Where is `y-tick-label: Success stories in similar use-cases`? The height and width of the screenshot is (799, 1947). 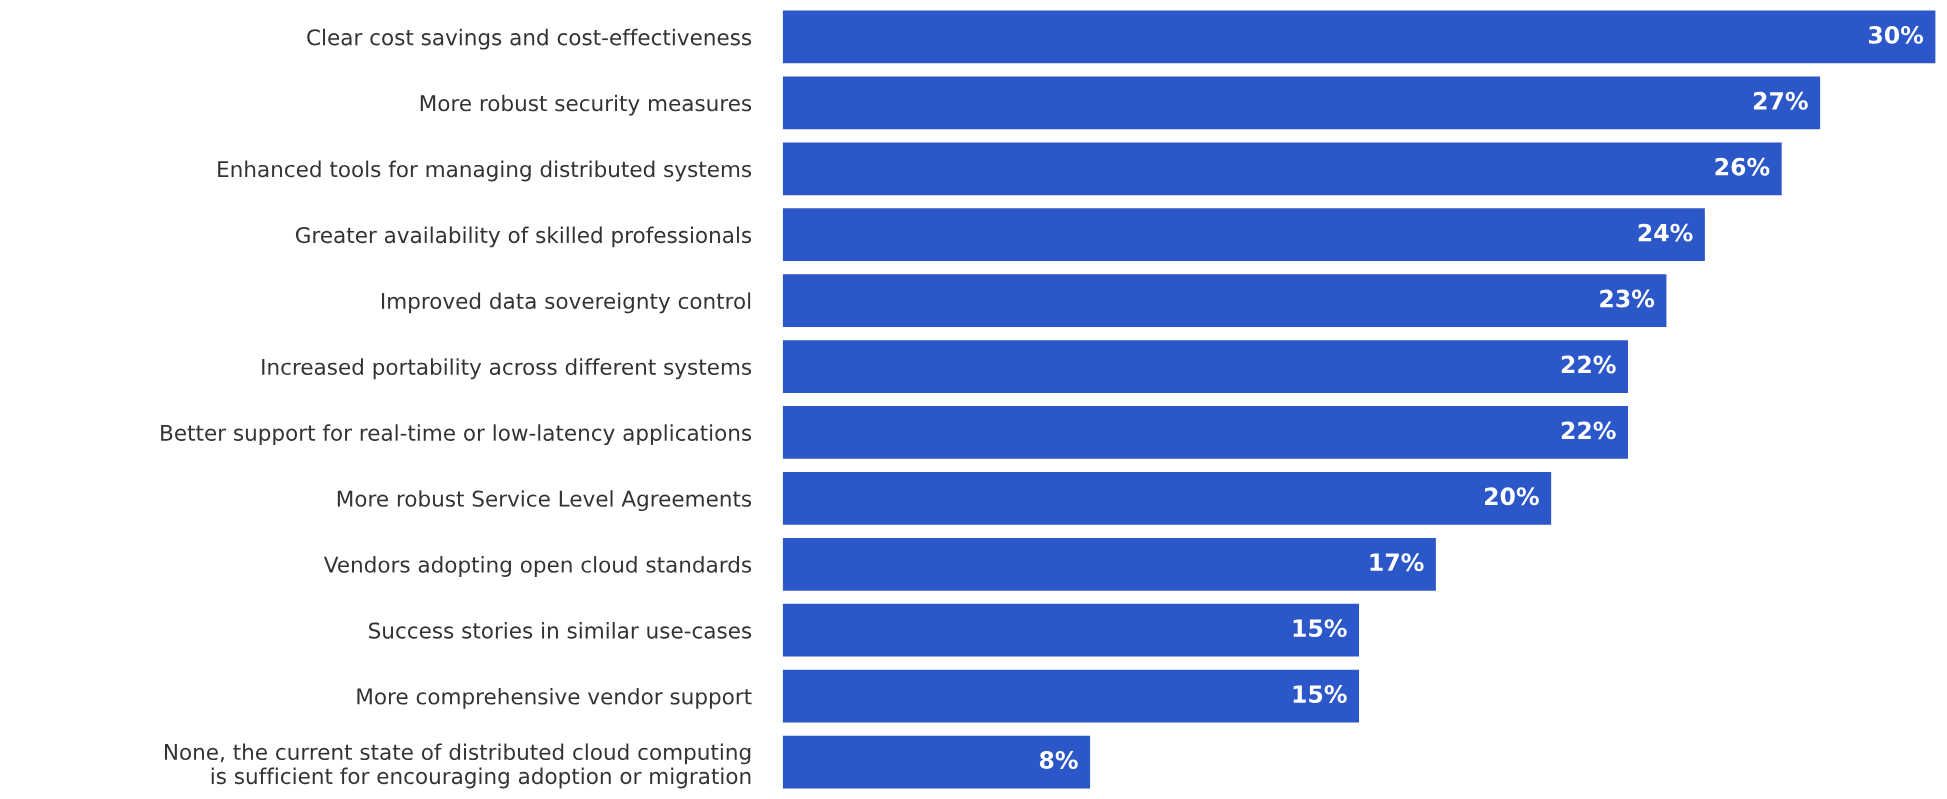
y-tick-label: Success stories in similar use-cases is located at coordinates (560, 630).